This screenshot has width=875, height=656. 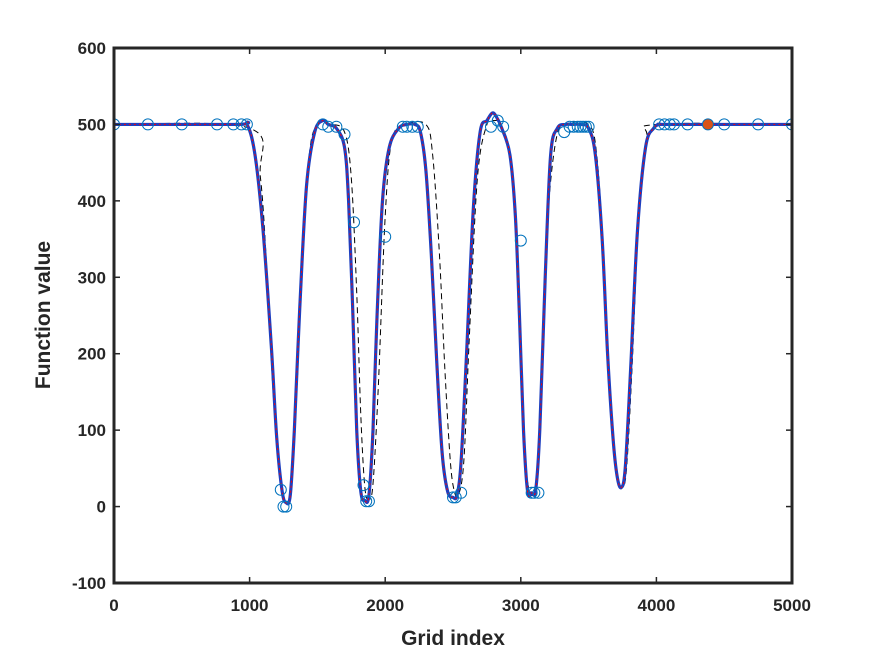 What do you see at coordinates (92, 354) in the screenshot?
I see `y-tick-label: 200` at bounding box center [92, 354].